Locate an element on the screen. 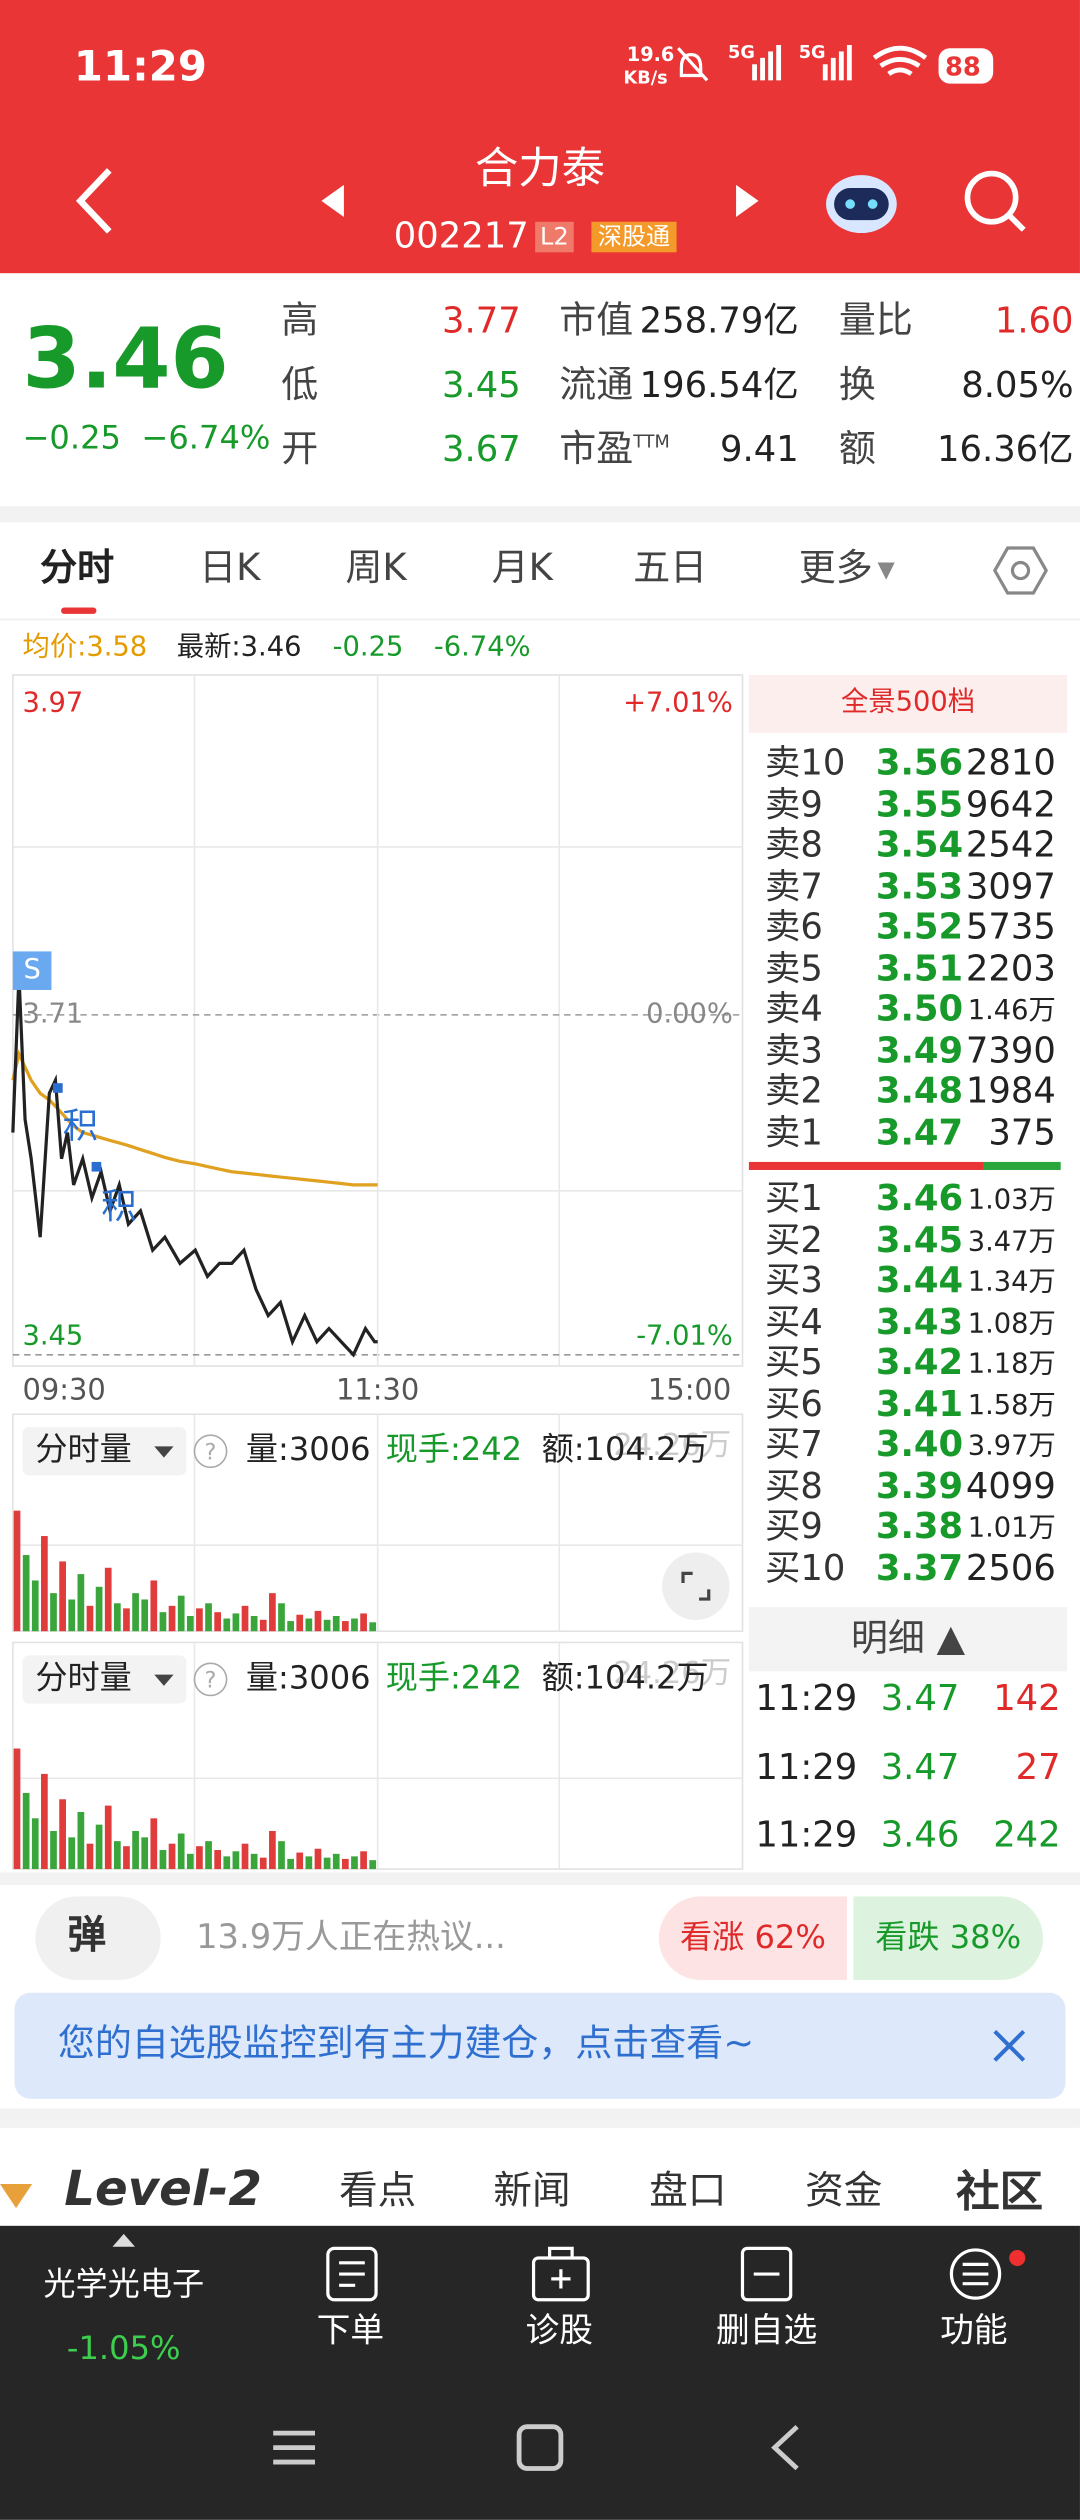  volume-turnover: 额:104.2万 is located at coordinates (625, 1677).